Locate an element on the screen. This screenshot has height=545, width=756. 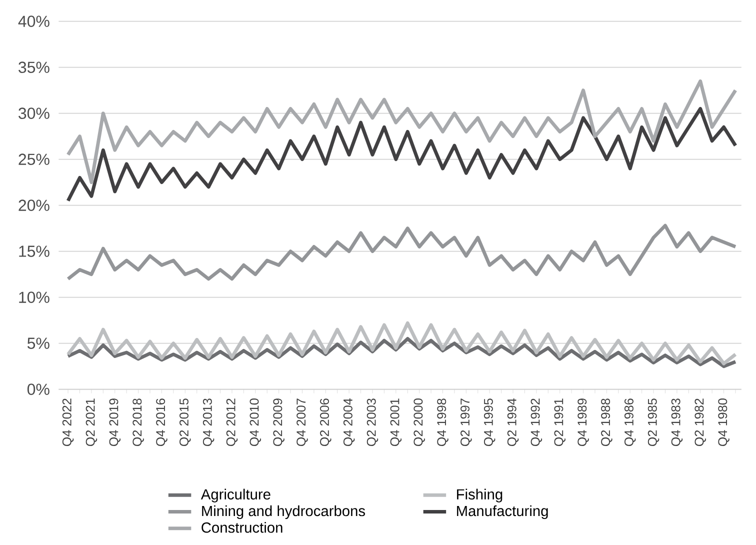
x-tick-label: Q2 2003 is located at coordinates (372, 422).